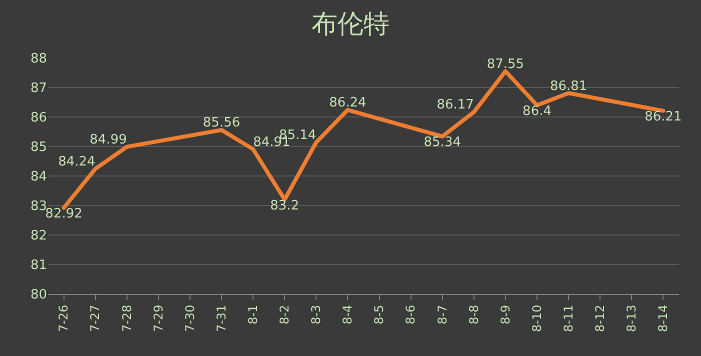 This screenshot has height=356, width=701. I want to click on x-tick-label: 8-6, so click(411, 314).